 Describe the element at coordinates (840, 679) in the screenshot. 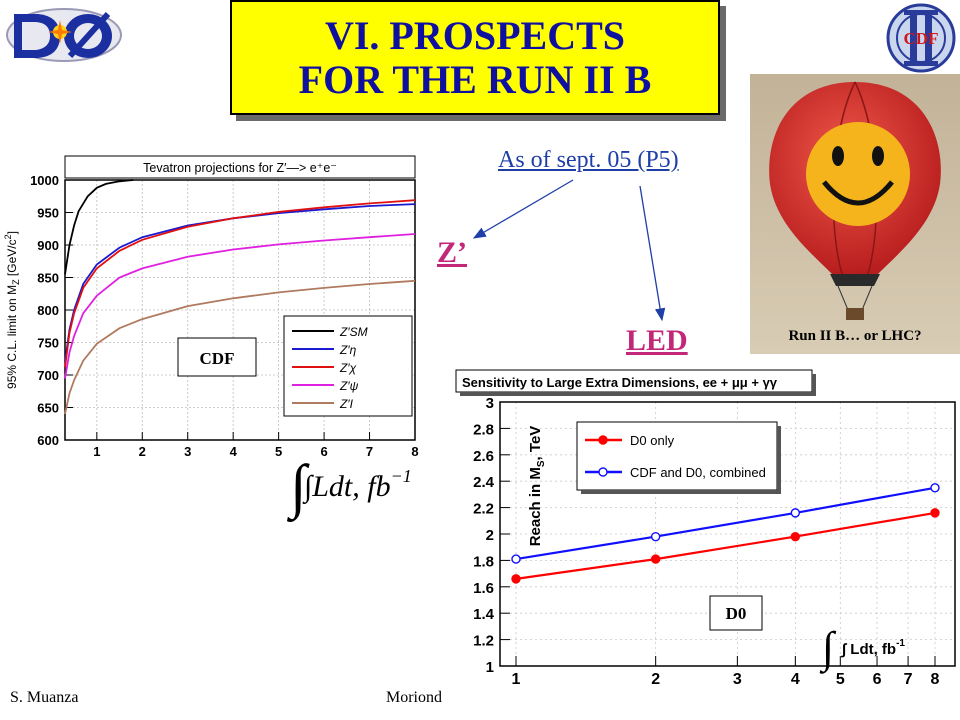

I see `led-x-tick-label: 5` at that location.